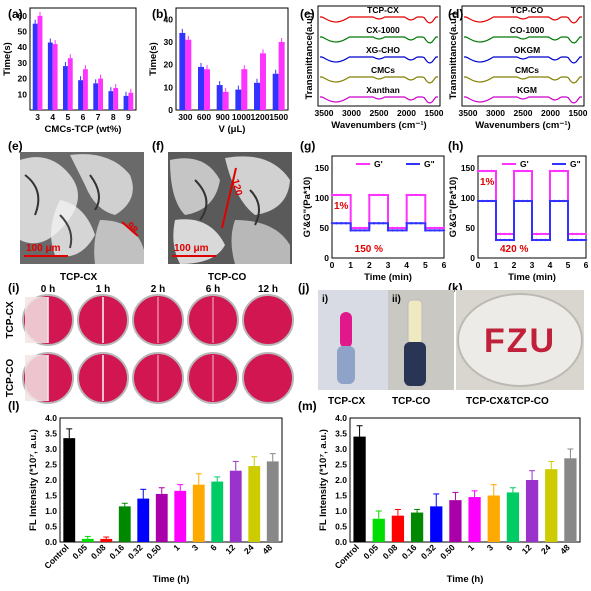 Image resolution: width=591 pixels, height=591 pixels. I want to click on legend-label-h-0: G', so click(524, 164).